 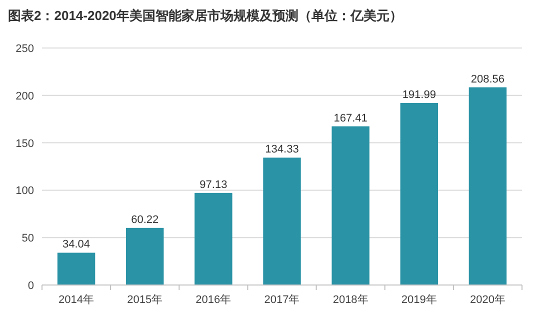 What do you see at coordinates (282, 300) in the screenshot?
I see `x-tick-label: 2017年` at bounding box center [282, 300].